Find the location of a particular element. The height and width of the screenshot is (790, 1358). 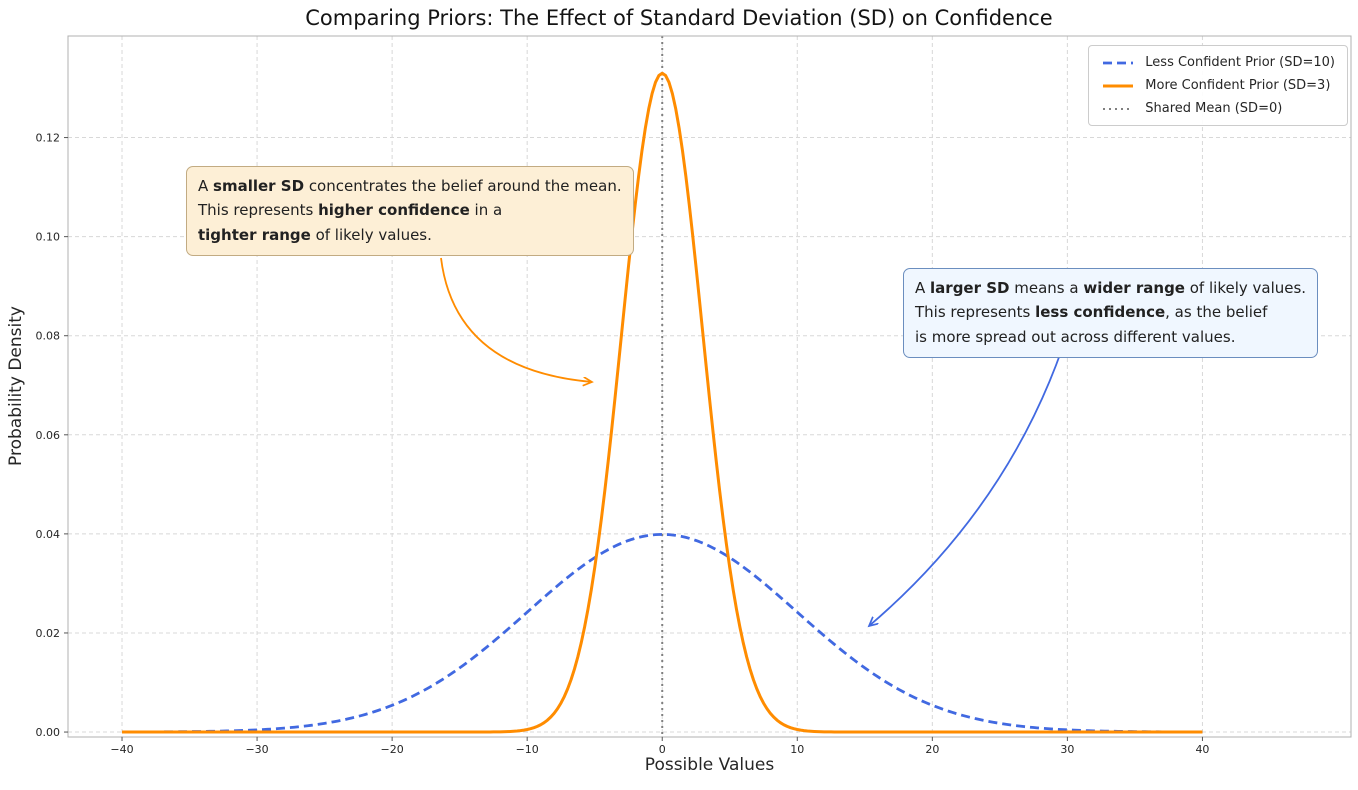

y-tick-label: 0.04 is located at coordinates (48, 534).